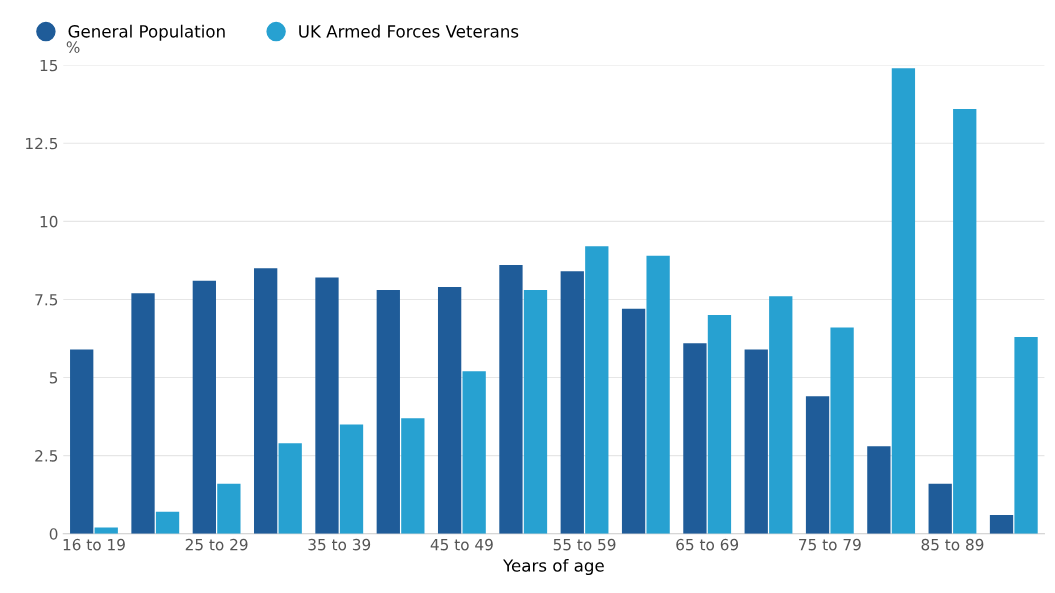 This screenshot has height=593, width=1055. What do you see at coordinates (339, 544) in the screenshot?
I see `x-tick-label: 35 to 39` at bounding box center [339, 544].